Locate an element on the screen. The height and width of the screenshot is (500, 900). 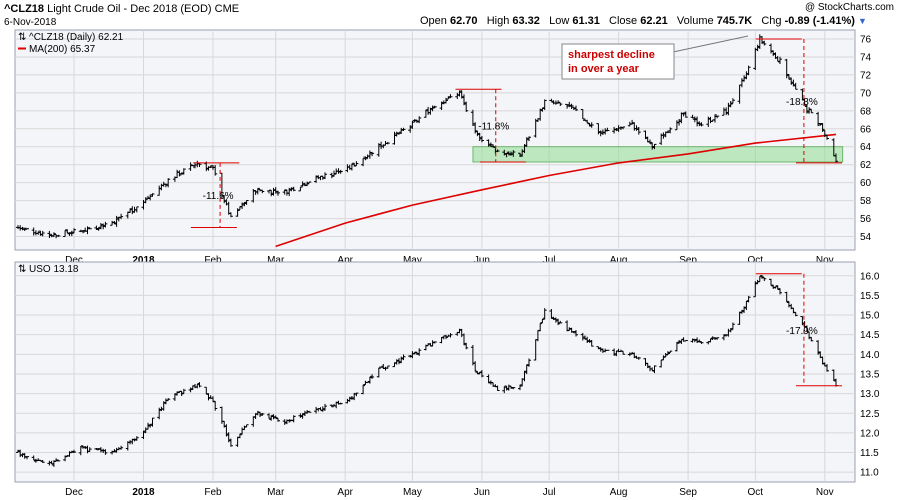
y-tick-label: 74 is located at coordinates (866, 57).